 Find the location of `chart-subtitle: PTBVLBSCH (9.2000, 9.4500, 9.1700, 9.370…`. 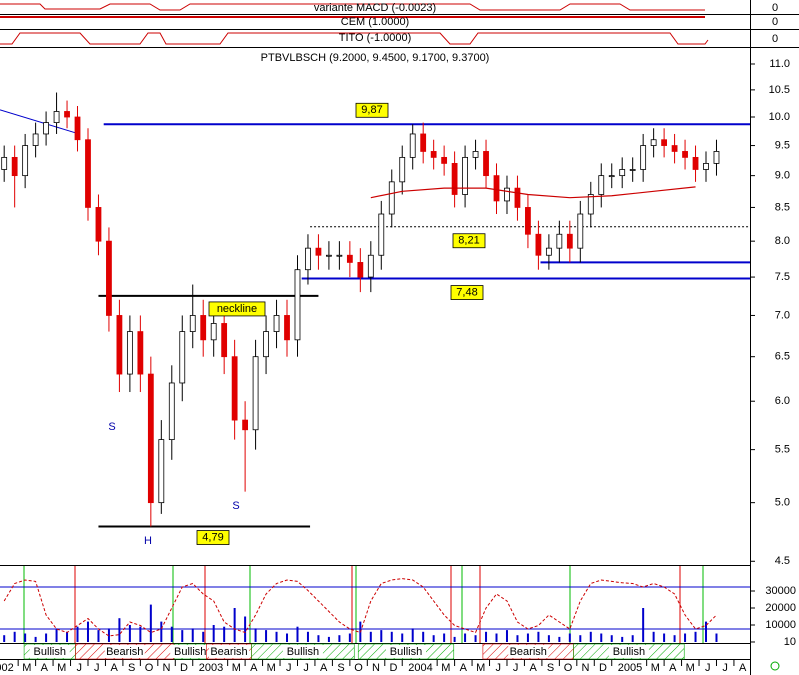

chart-subtitle: PTBVLBSCH (9.2000, 9.4500, 9.1700, 9.370… is located at coordinates (375, 58).